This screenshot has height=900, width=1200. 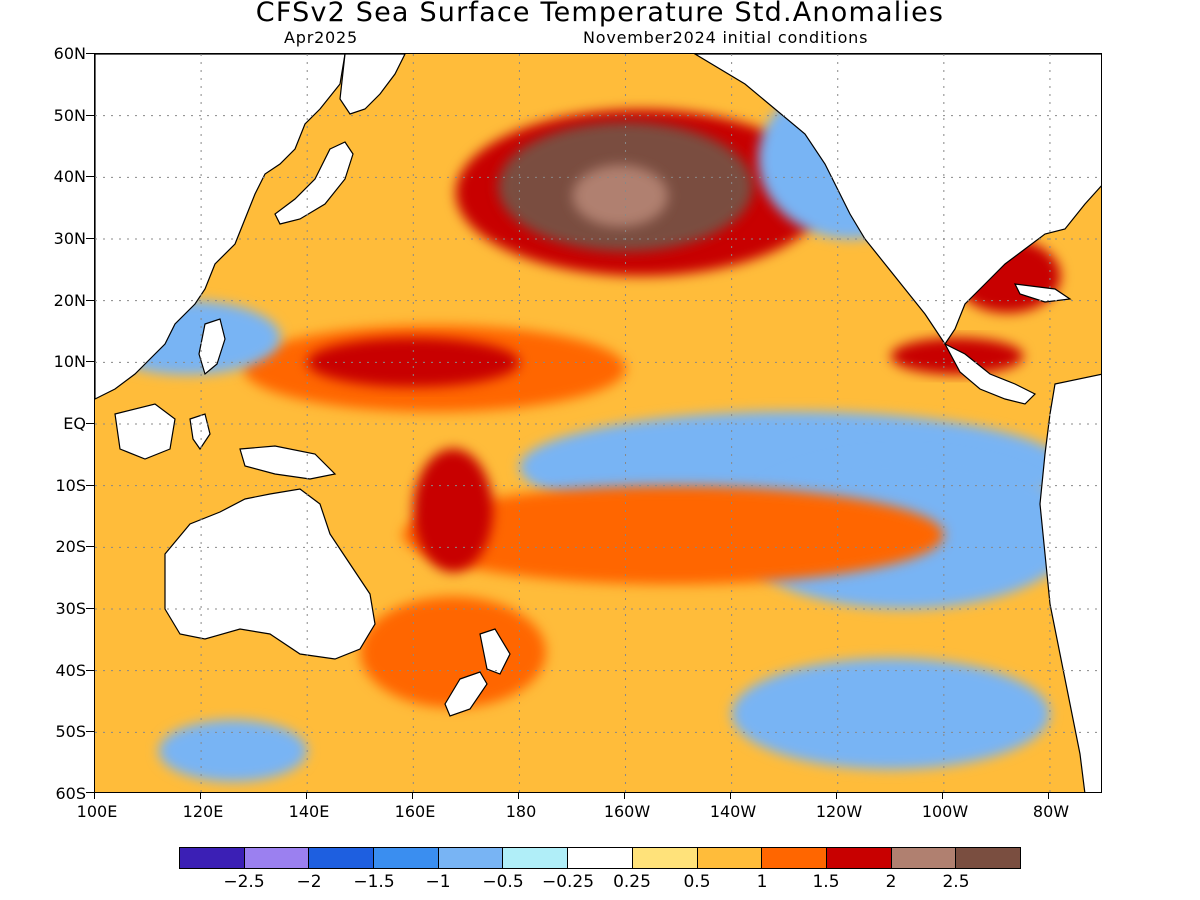 What do you see at coordinates (453, 510) in the screenshot?
I see `south-pacific-warm-core` at bounding box center [453, 510].